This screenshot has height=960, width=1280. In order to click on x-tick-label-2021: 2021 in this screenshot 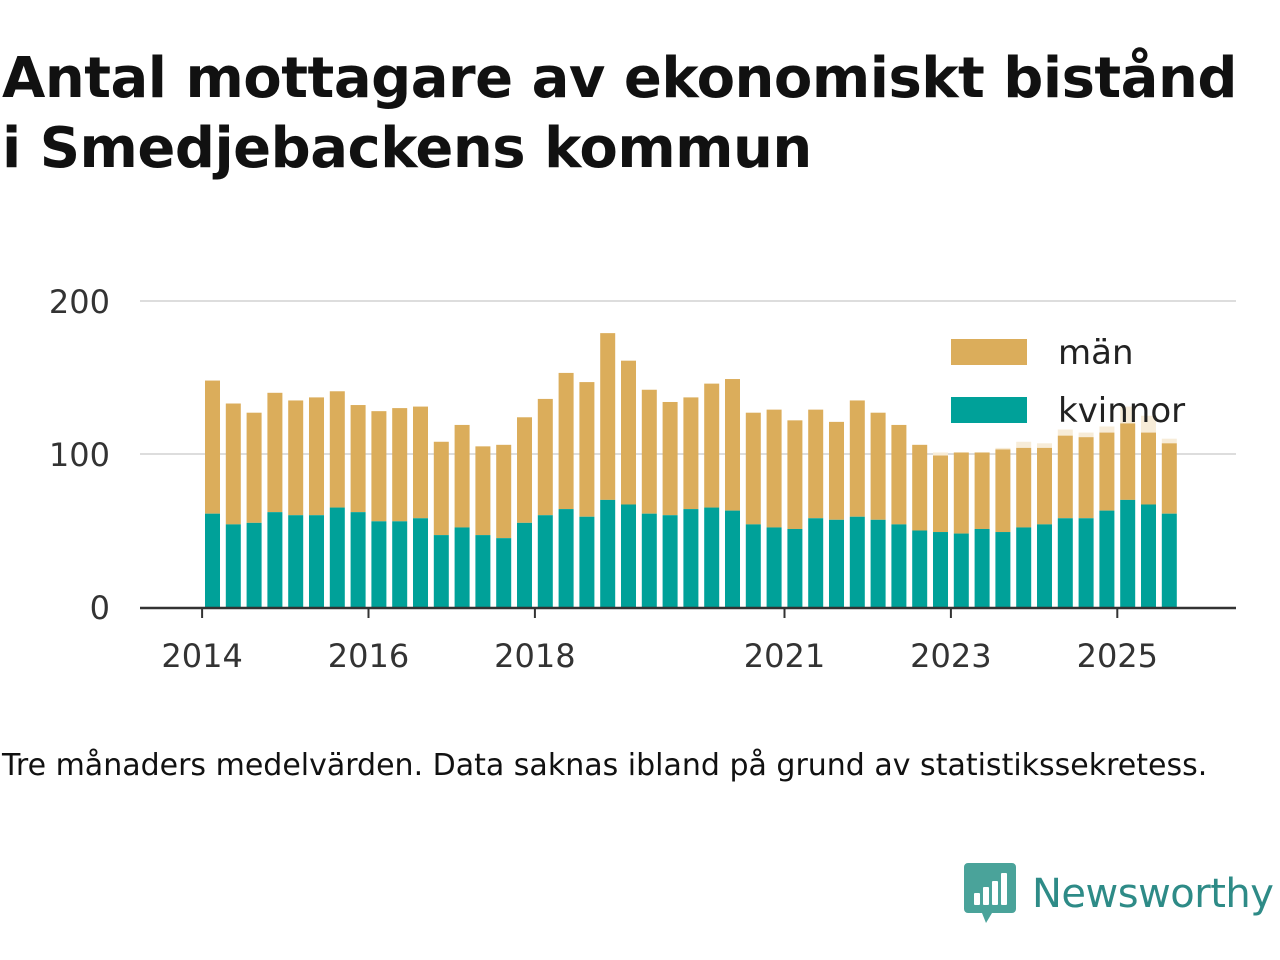, I will do `click(784, 656)`.